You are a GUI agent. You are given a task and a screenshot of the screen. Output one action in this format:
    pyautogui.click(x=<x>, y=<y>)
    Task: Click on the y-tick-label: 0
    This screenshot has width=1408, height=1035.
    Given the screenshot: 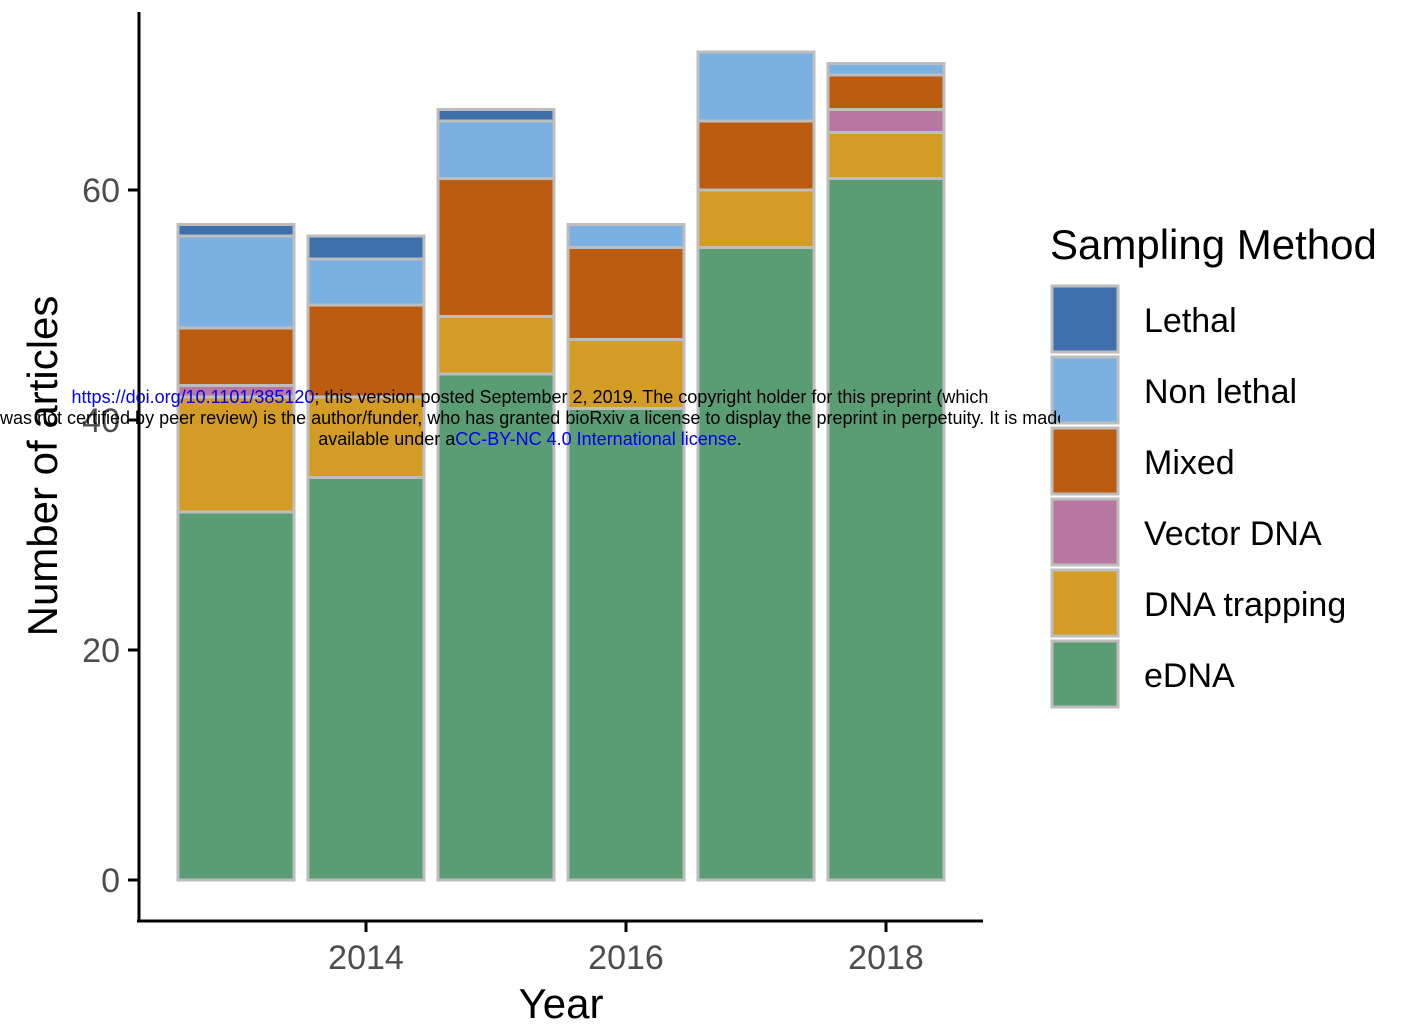 What is the action you would take?
    pyautogui.click(x=110, y=881)
    